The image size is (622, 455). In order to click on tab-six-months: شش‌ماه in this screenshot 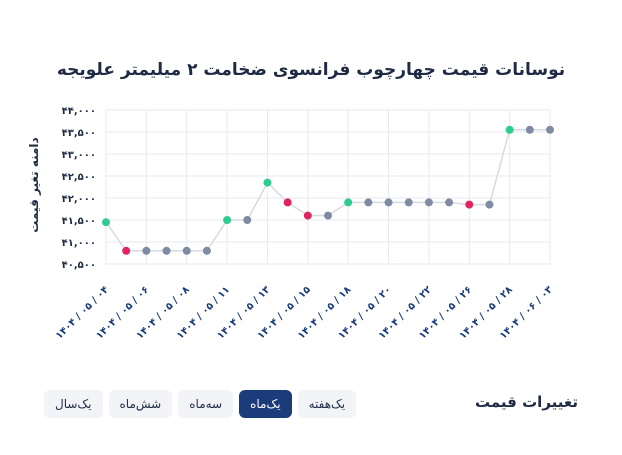, I will do `click(140, 404)`.